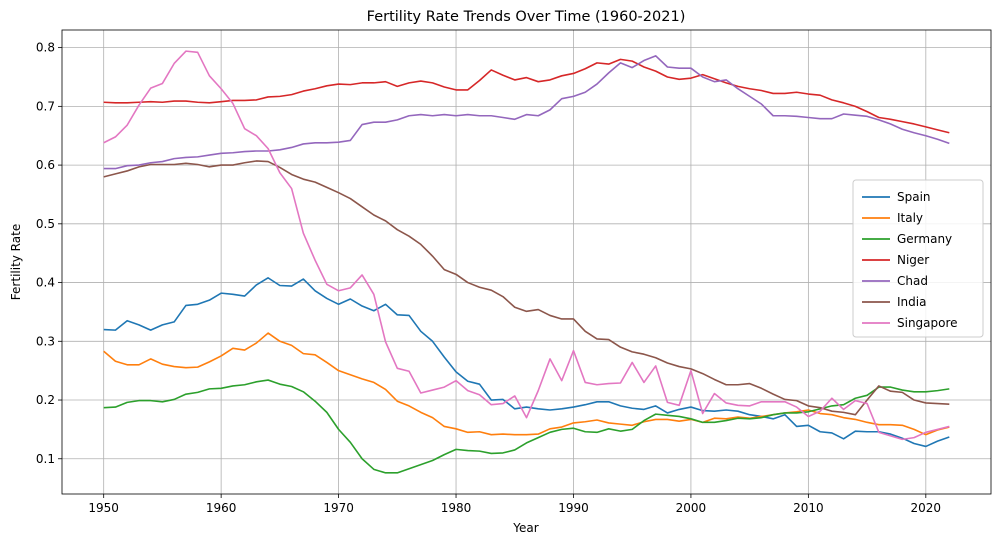 Image resolution: width=1001 pixels, height=545 pixels. What do you see at coordinates (45, 165) in the screenshot?
I see `y-tick-label: 0.6` at bounding box center [45, 165].